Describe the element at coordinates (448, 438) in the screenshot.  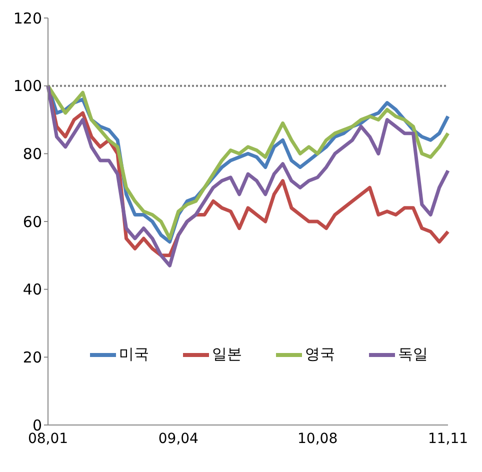
I see `x-tick-label: 11,11` at that location.